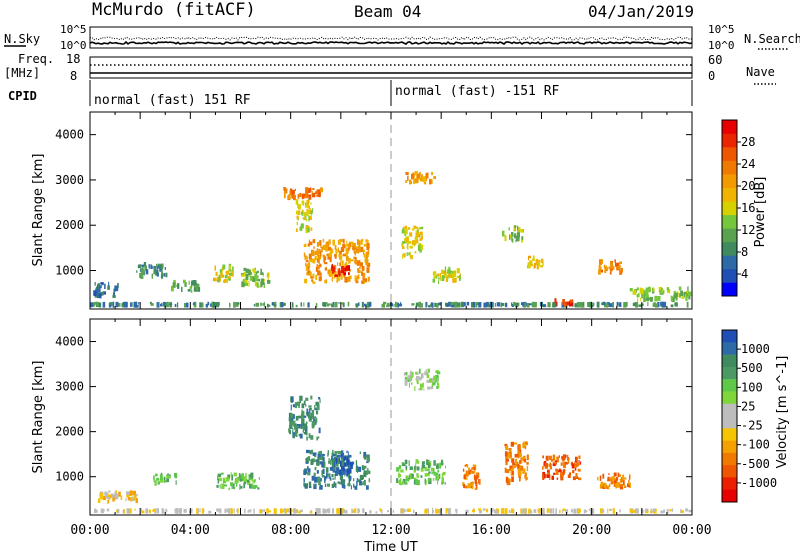  What do you see at coordinates (759, 483) in the screenshot?
I see `colorbar-tick-label: -1000` at bounding box center [759, 483].